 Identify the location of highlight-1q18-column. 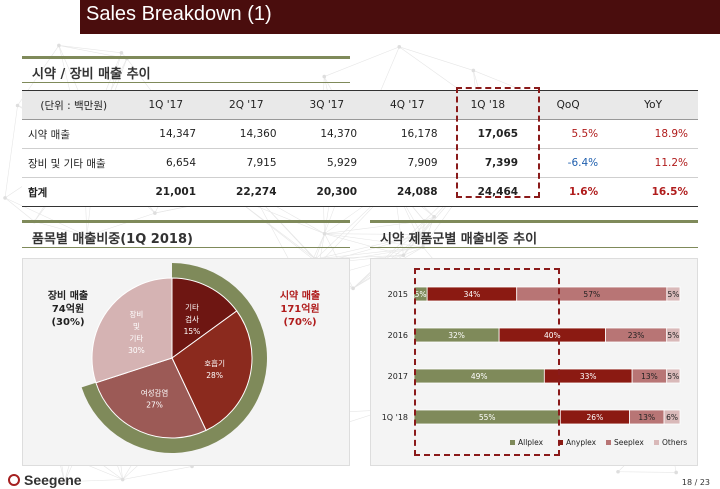
(498, 142).